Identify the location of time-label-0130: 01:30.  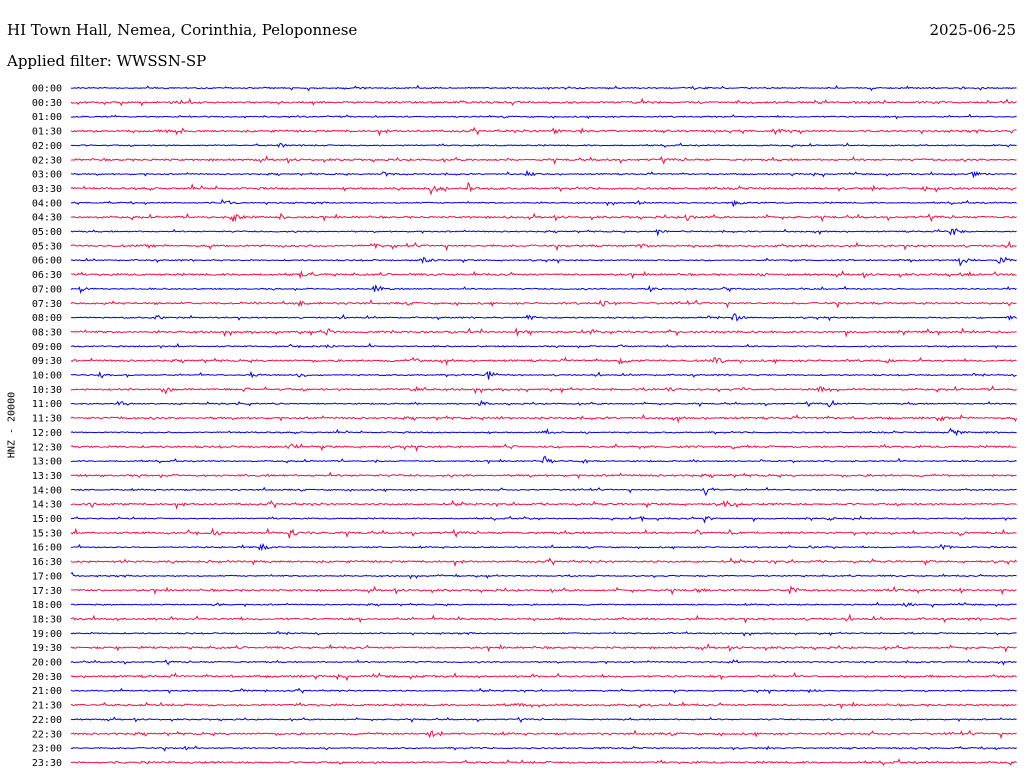
(47, 132).